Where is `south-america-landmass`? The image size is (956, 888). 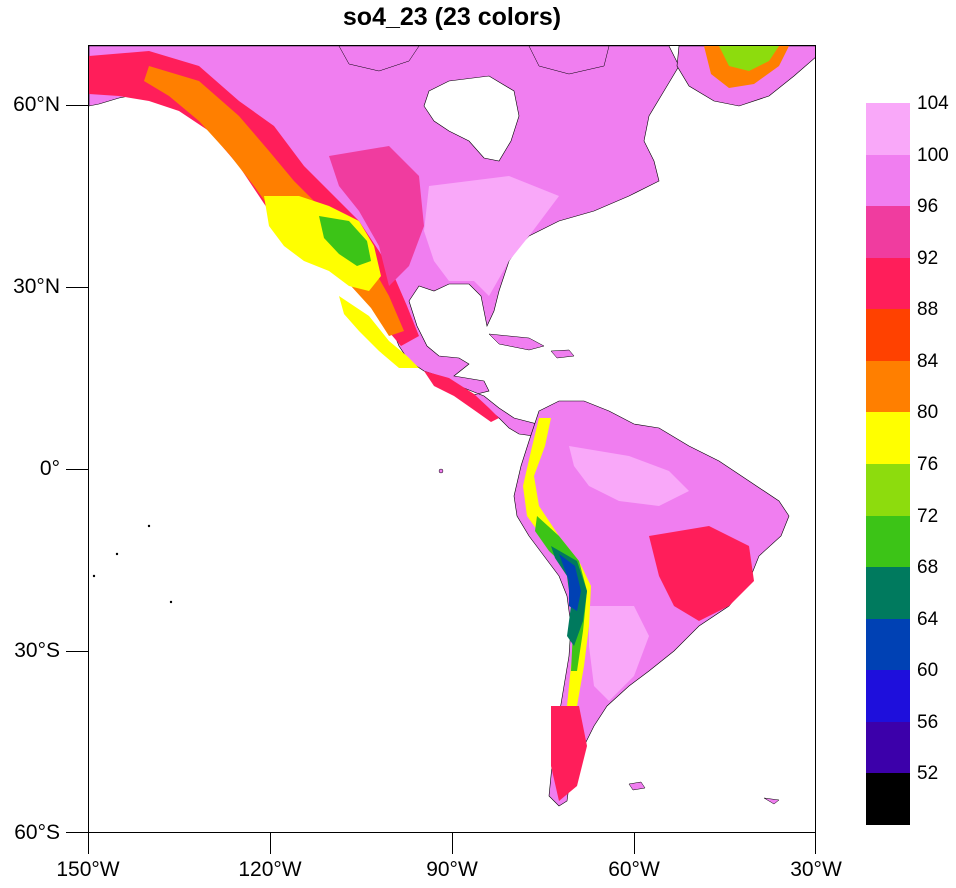 south-america-landmass is located at coordinates (651, 603).